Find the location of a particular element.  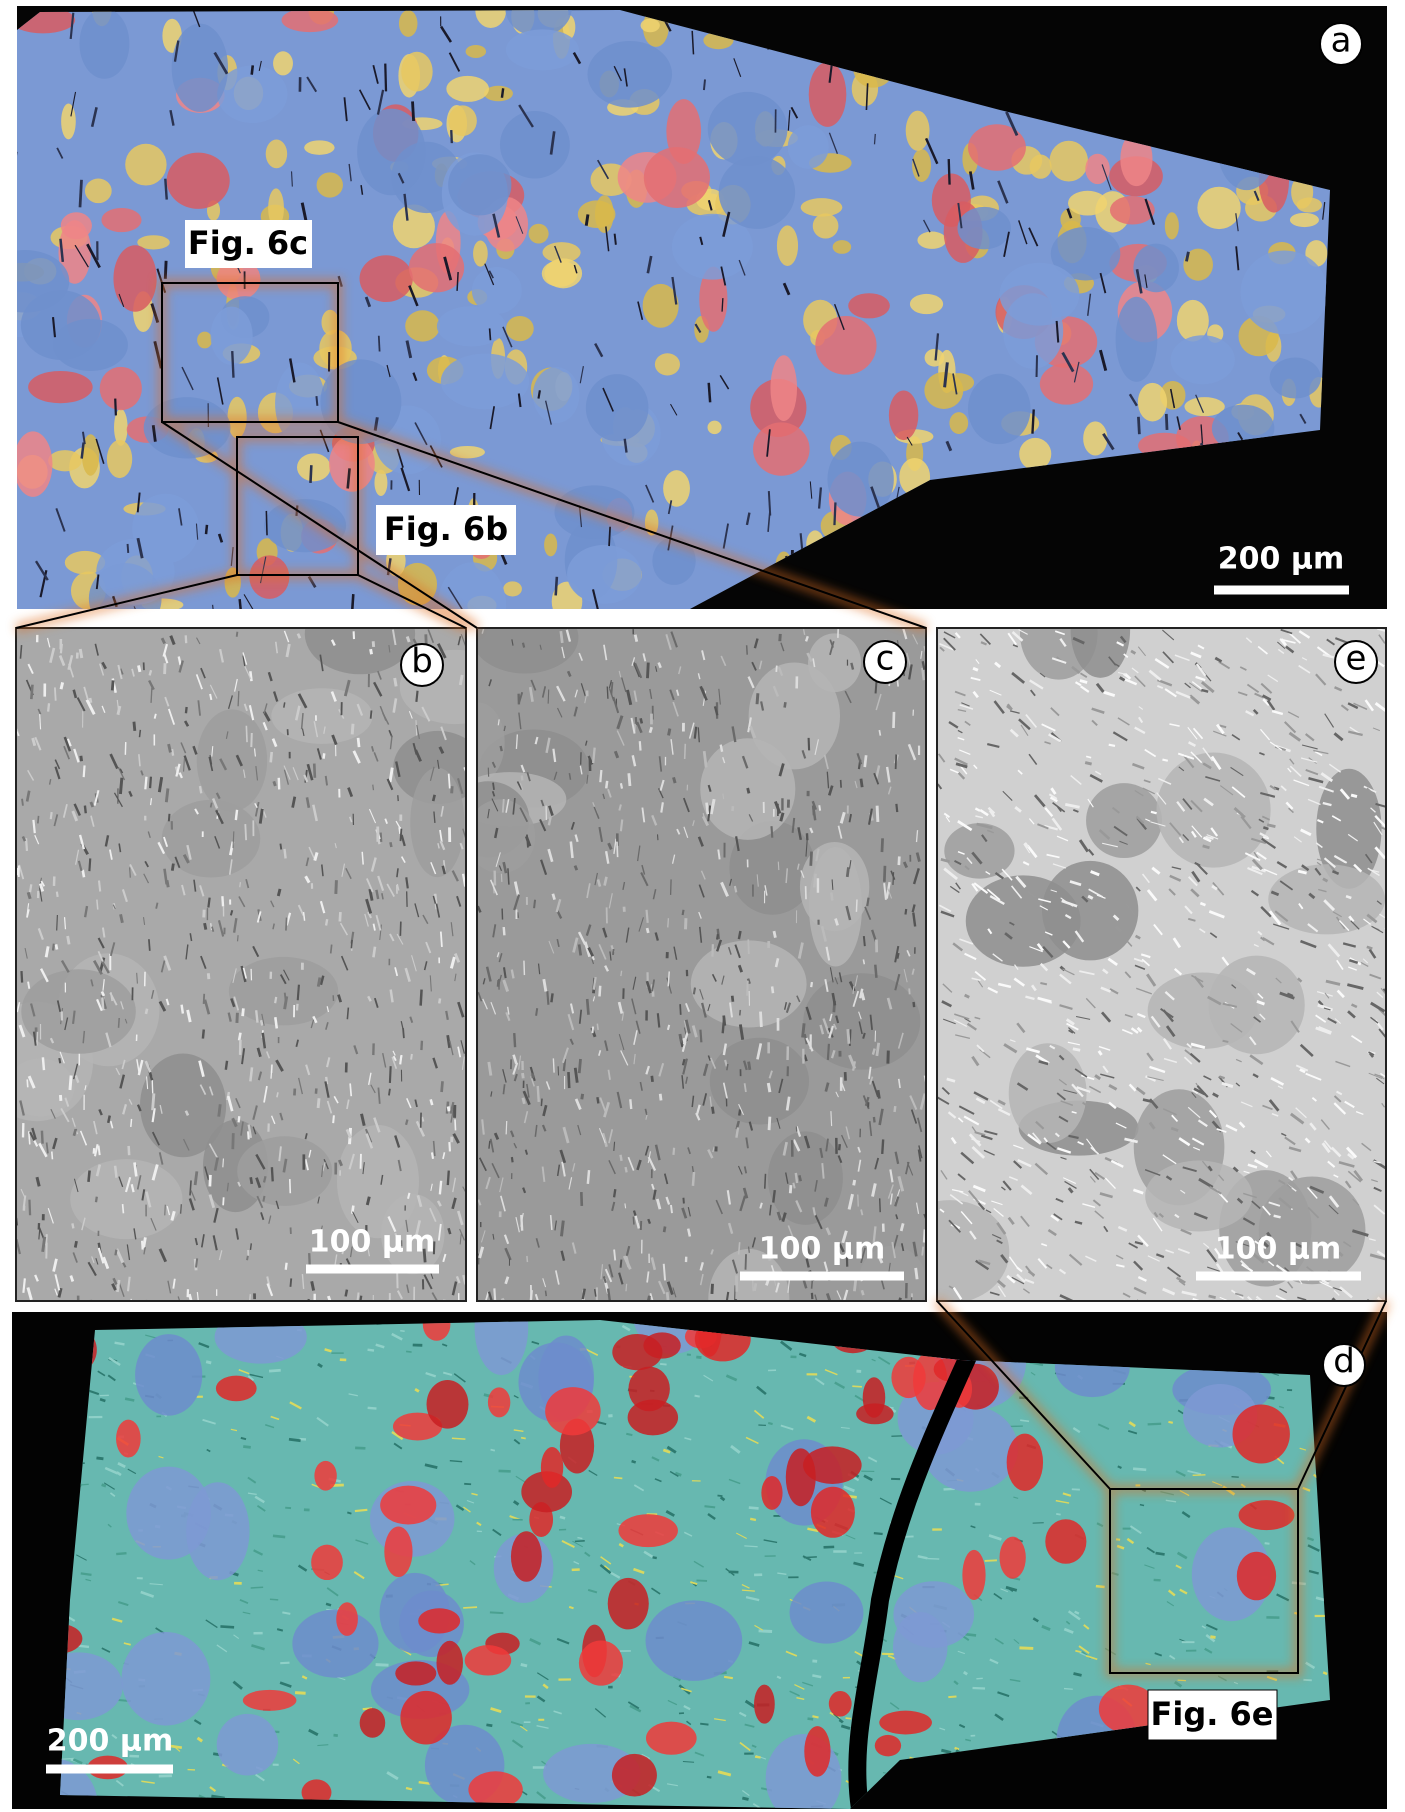

grain is located at coordinates (862, 1021).